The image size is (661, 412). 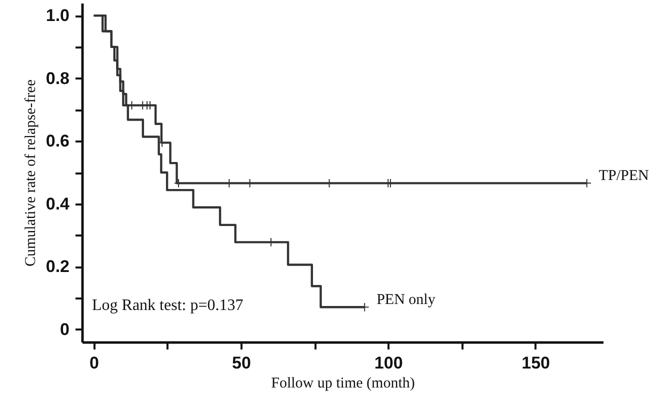 What do you see at coordinates (58, 204) in the screenshot?
I see `y-tick-label: 0.4` at bounding box center [58, 204].